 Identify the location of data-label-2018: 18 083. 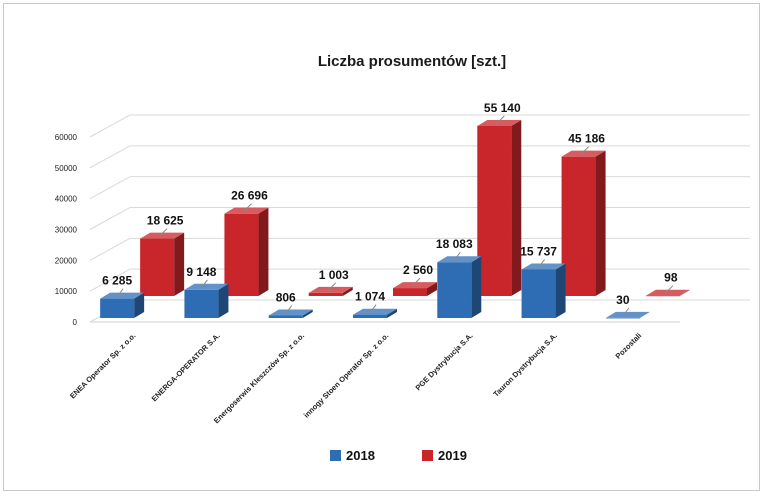
(454, 244).